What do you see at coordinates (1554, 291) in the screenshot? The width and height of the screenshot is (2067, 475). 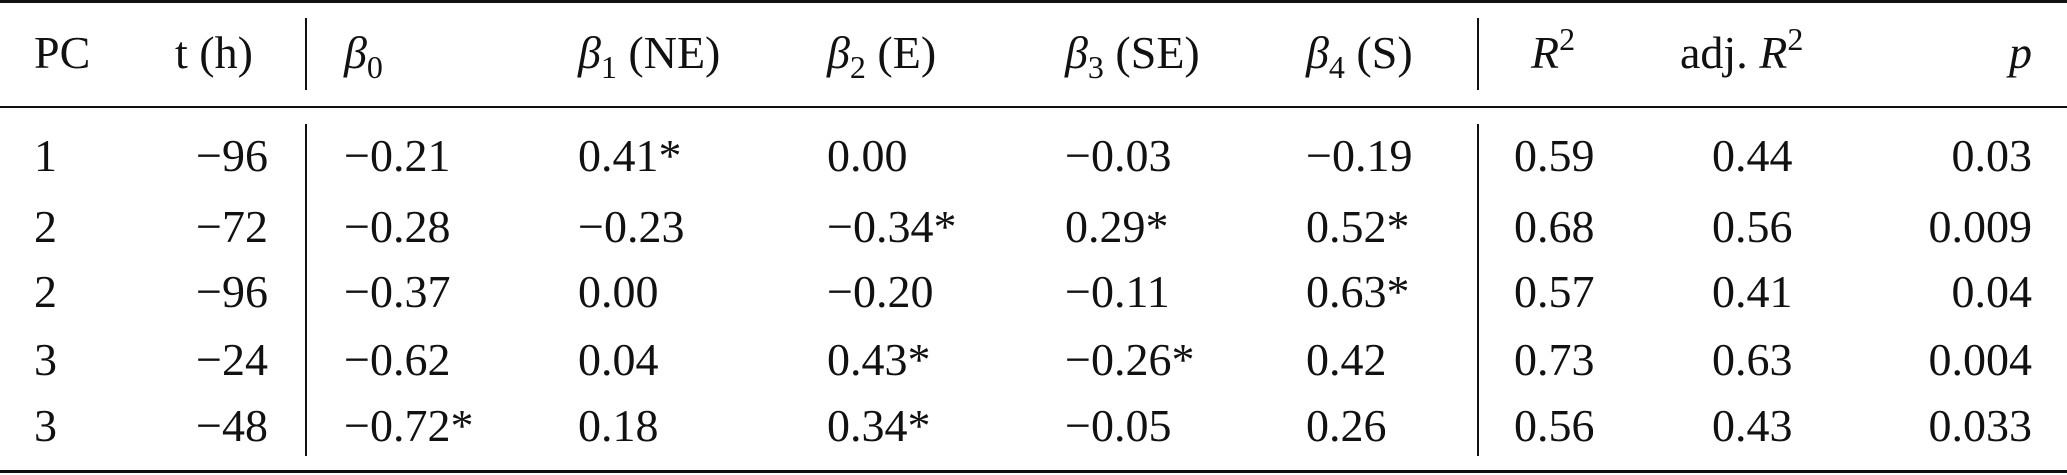 I see `cell-r2: 0.57` at bounding box center [1554, 291].